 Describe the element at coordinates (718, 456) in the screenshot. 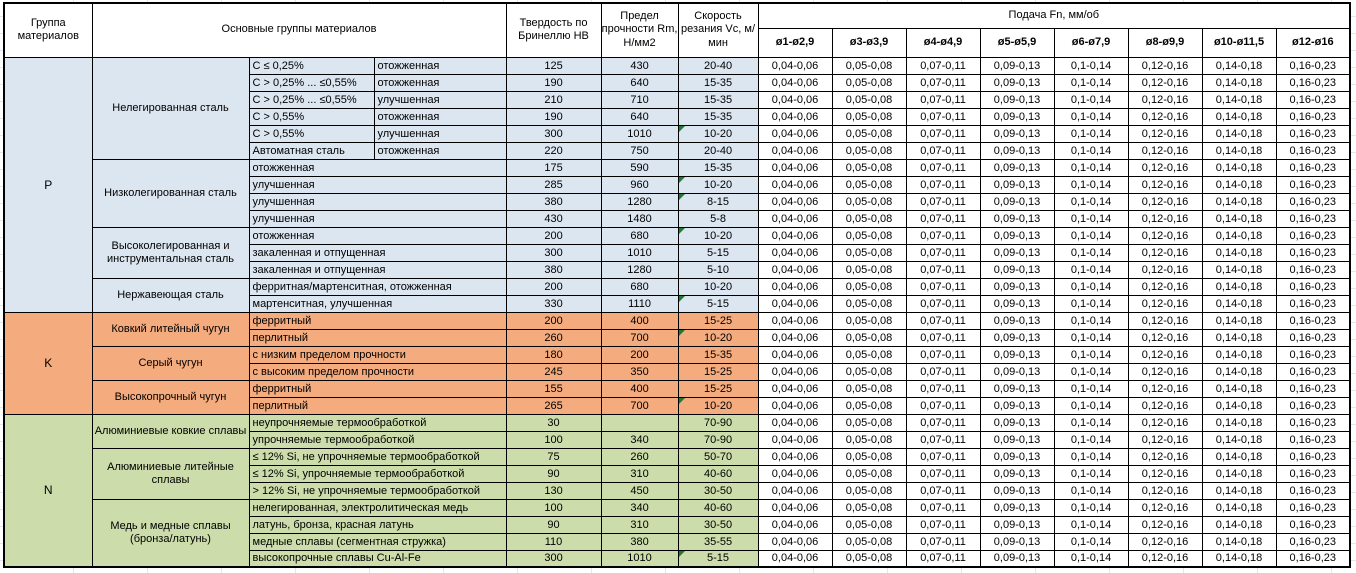

I see `cutting-speed-cell: 50-70` at that location.